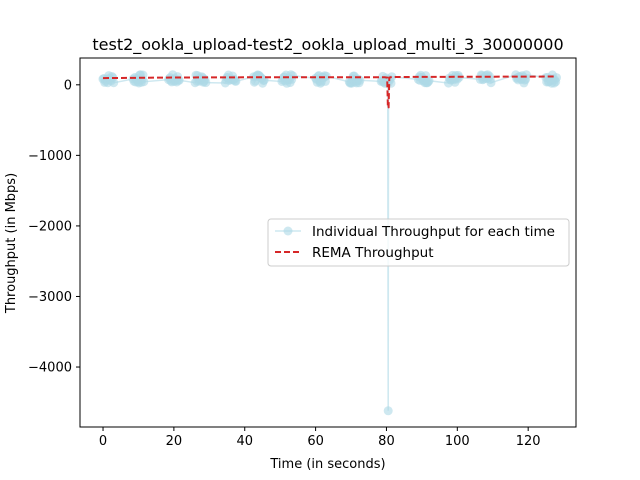 The width and height of the screenshot is (640, 480). I want to click on y-tick-label: −3000, so click(50, 297).